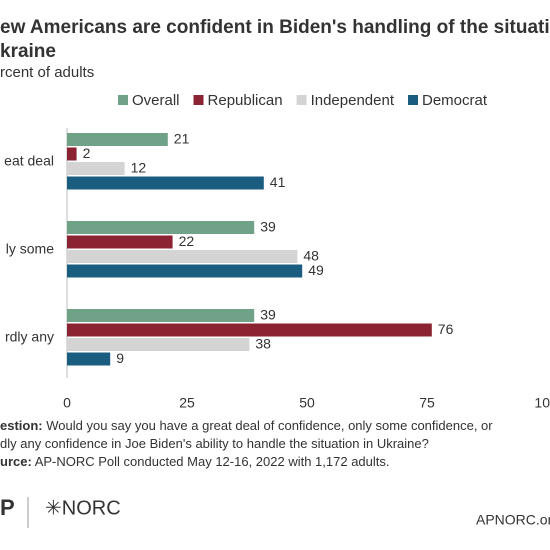  I want to click on chart-title: kraine, so click(28, 51).